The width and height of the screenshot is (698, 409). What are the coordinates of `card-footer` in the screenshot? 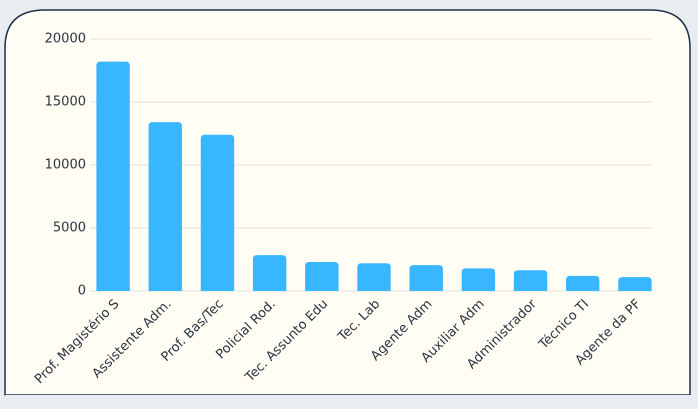 It's located at (348, 400).